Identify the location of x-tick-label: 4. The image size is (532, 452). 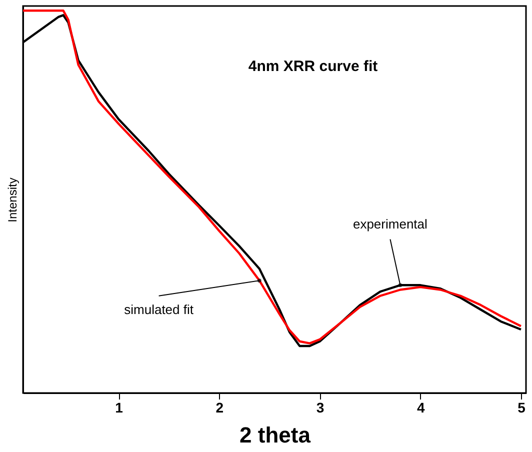
(420, 408).